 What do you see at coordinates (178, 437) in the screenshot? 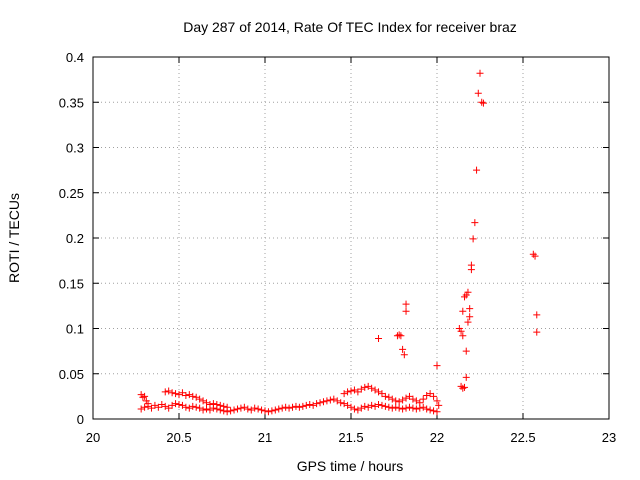
I see `x-tick-label: 20.5` at bounding box center [178, 437].